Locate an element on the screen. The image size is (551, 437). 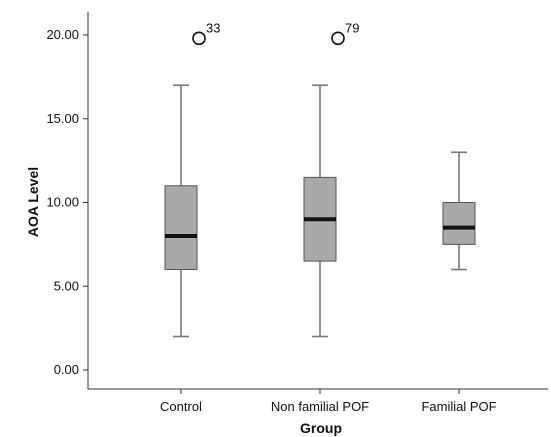
y-axis-title: AOA Level is located at coordinates (33, 202).